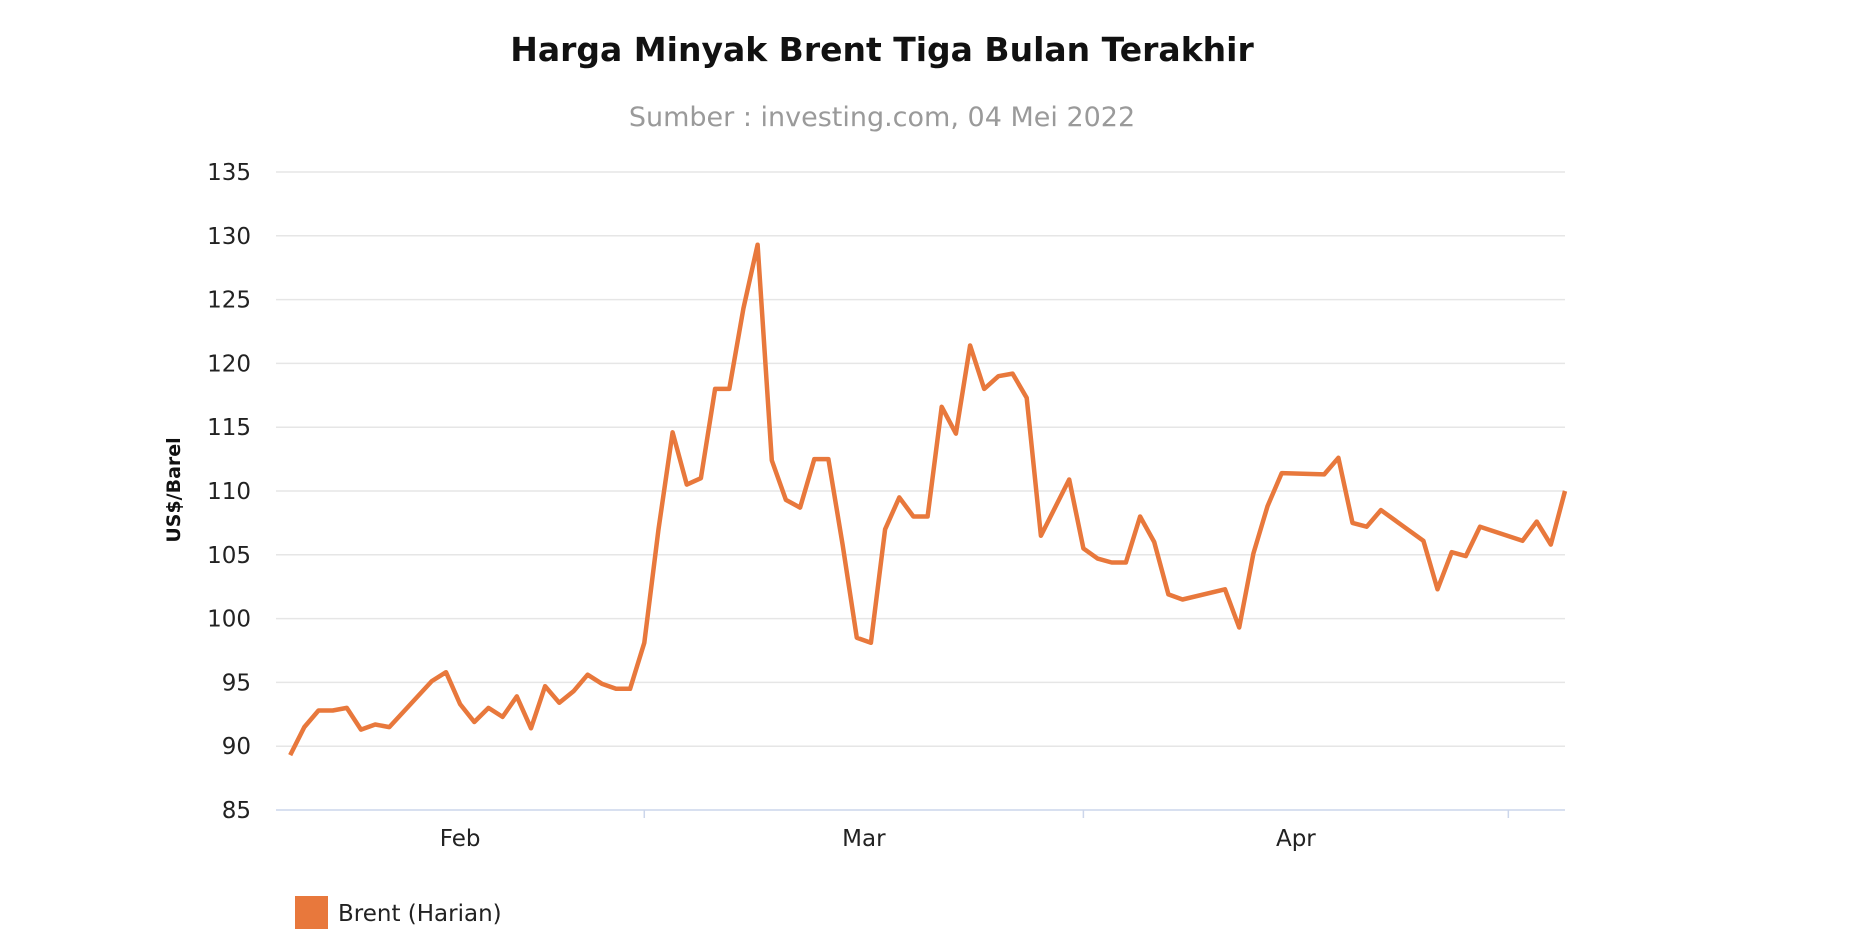  Describe the element at coordinates (1296, 839) in the screenshot. I see `x-tick-label: Apr` at that location.